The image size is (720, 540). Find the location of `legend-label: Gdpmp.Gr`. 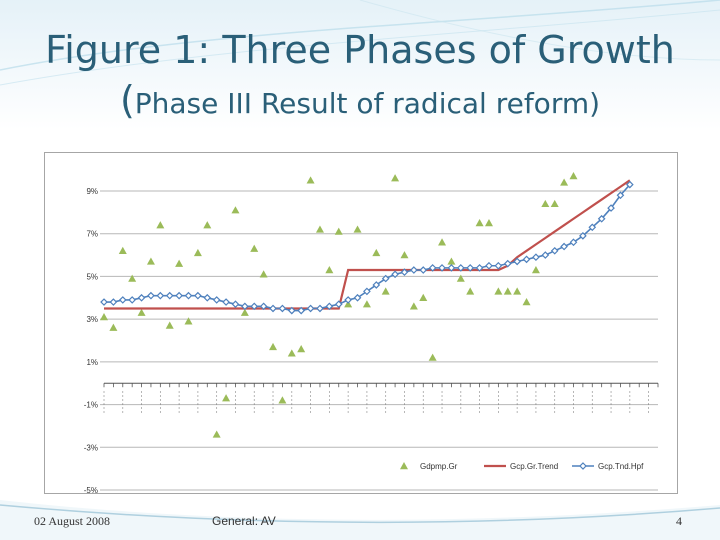

legend-label: Gdpmp.Gr is located at coordinates (439, 466).